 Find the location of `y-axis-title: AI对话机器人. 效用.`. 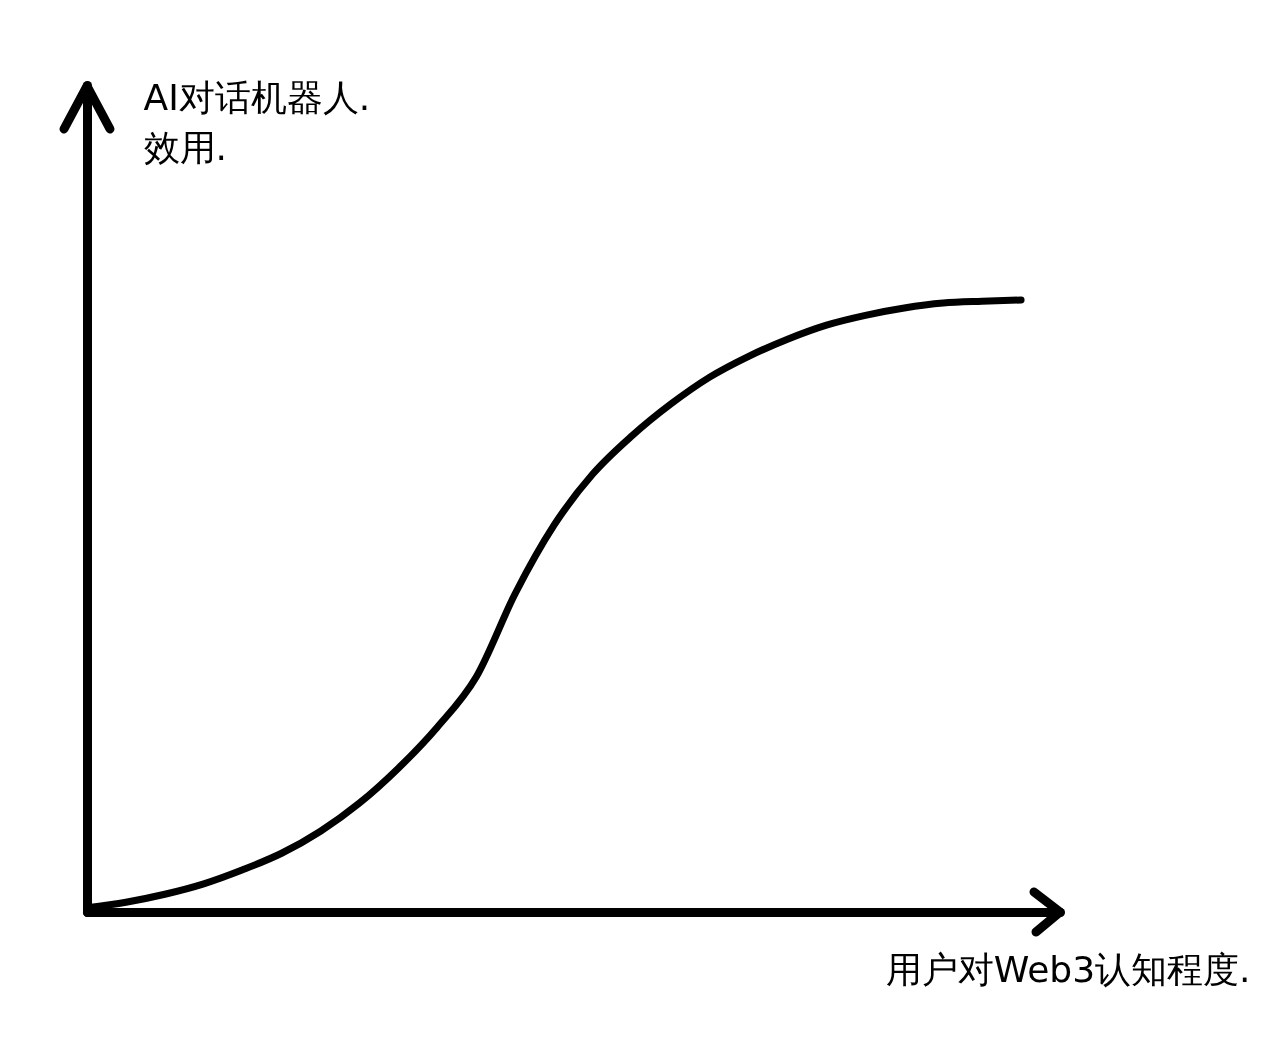

y-axis-title: AI对话机器人. 效用. is located at coordinates (257, 122).